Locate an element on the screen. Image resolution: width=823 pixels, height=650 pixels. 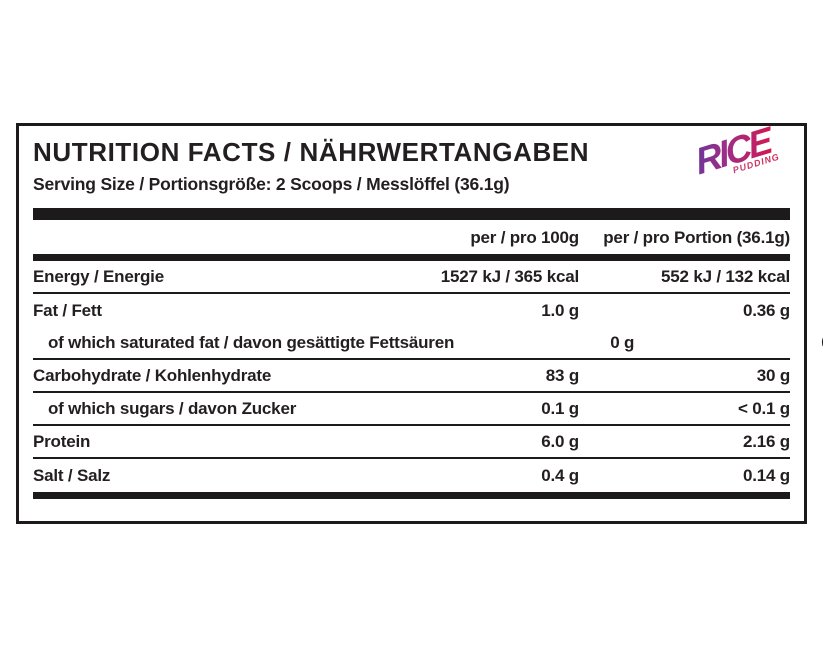
value-per-100g: 0.1 g is located at coordinates (560, 408).